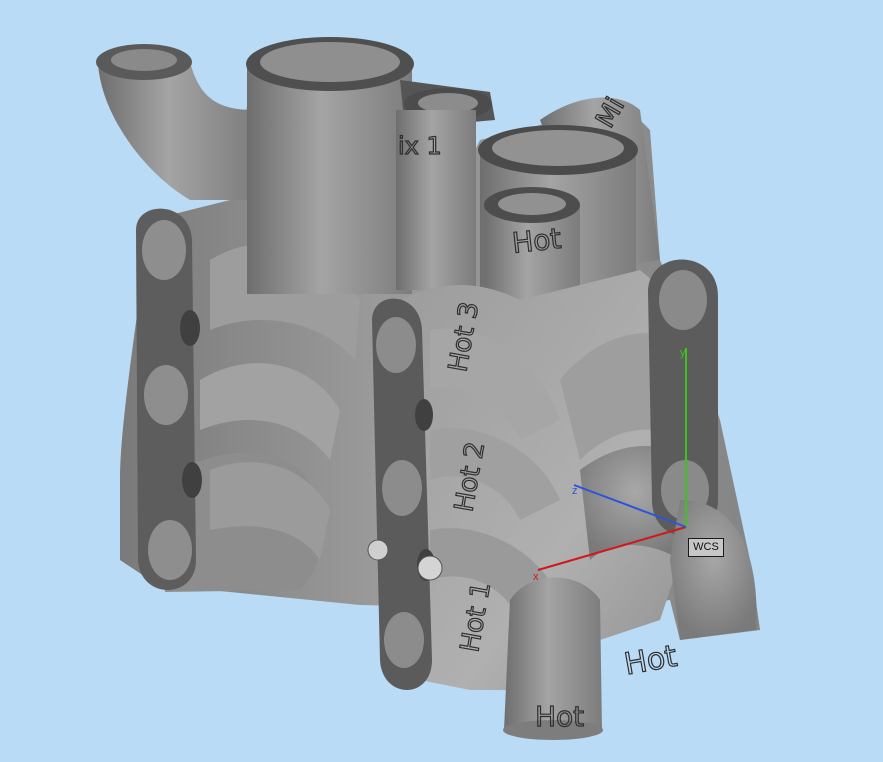 The height and width of the screenshot is (762, 883). What do you see at coordinates (330, 165) in the screenshot?
I see `main-tube` at bounding box center [330, 165].